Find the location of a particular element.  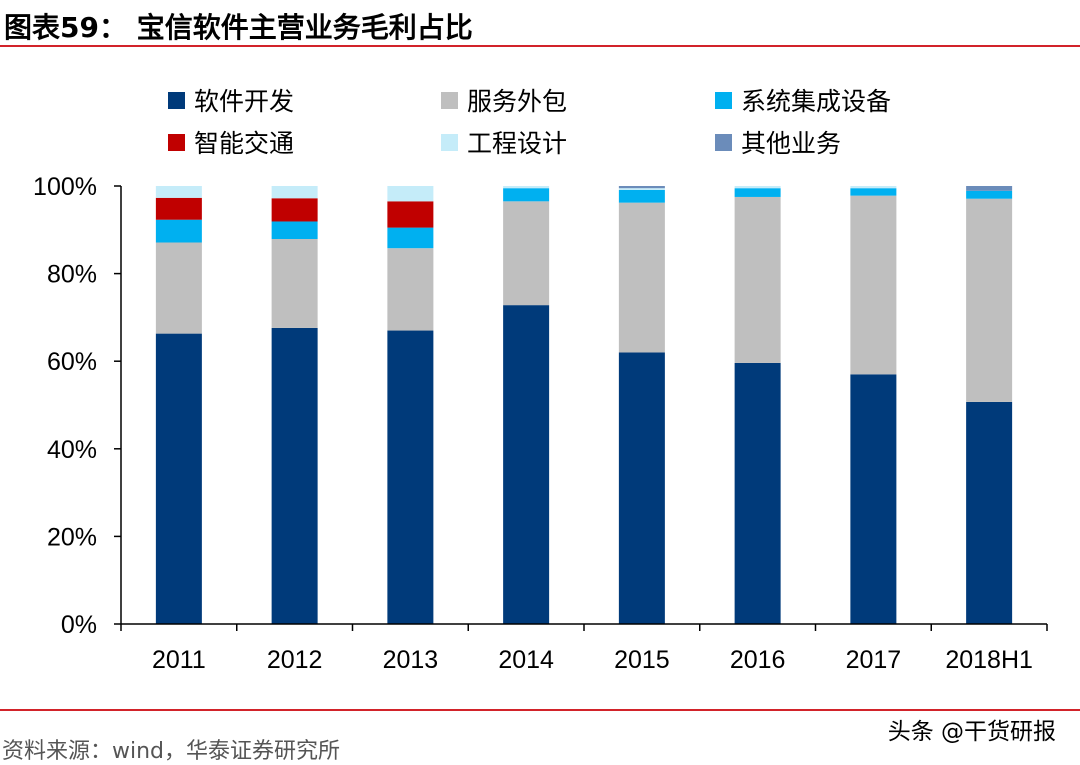

x-tick-label: 2015 is located at coordinates (642, 660).